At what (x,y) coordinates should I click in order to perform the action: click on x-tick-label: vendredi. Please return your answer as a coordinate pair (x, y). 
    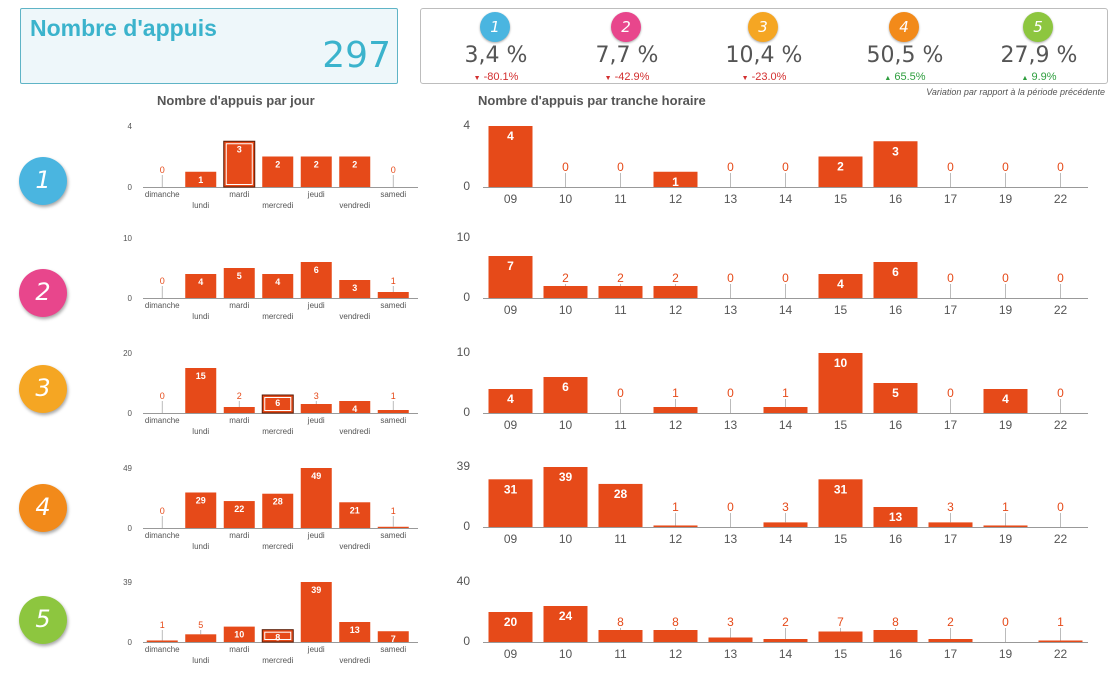
    Looking at the image, I should click on (354, 546).